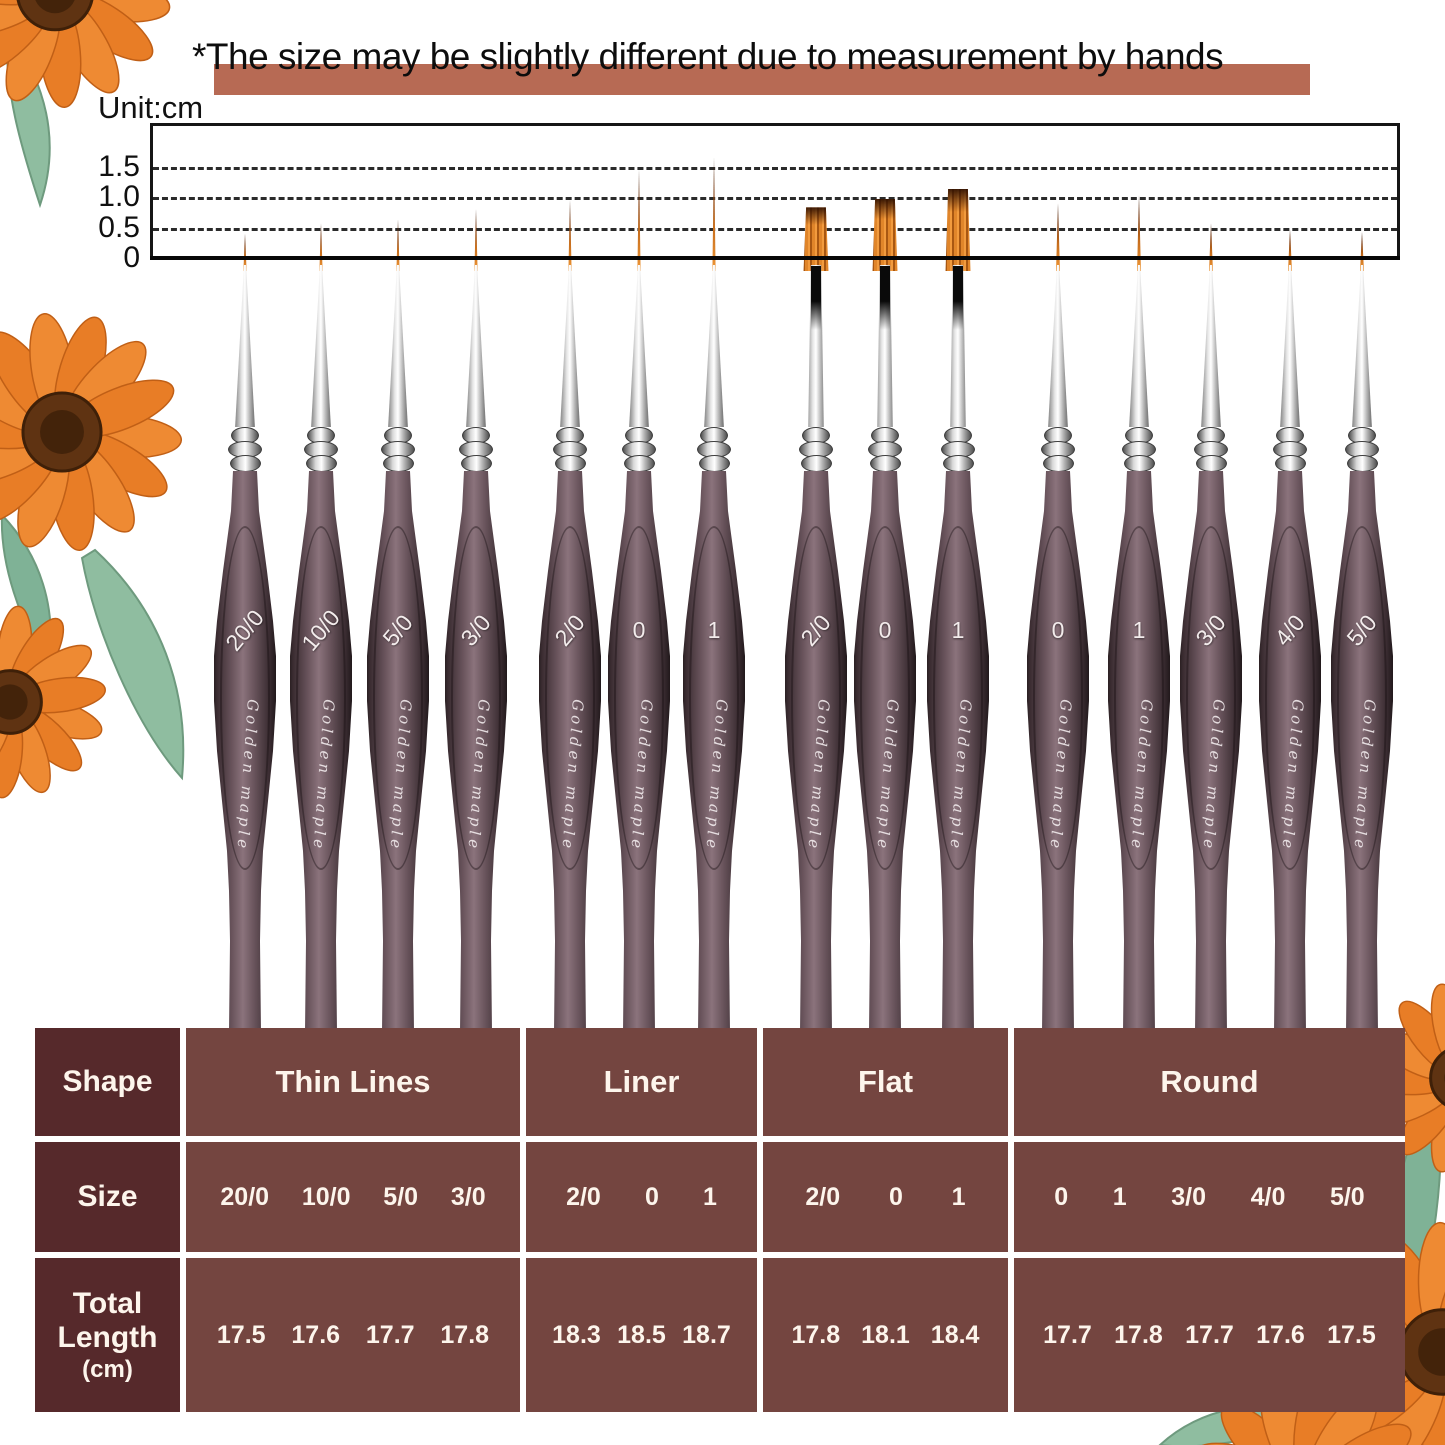 The width and height of the screenshot is (1445, 1445). Describe the element at coordinates (651, 1196) in the screenshot. I see `size-value: 0` at that location.